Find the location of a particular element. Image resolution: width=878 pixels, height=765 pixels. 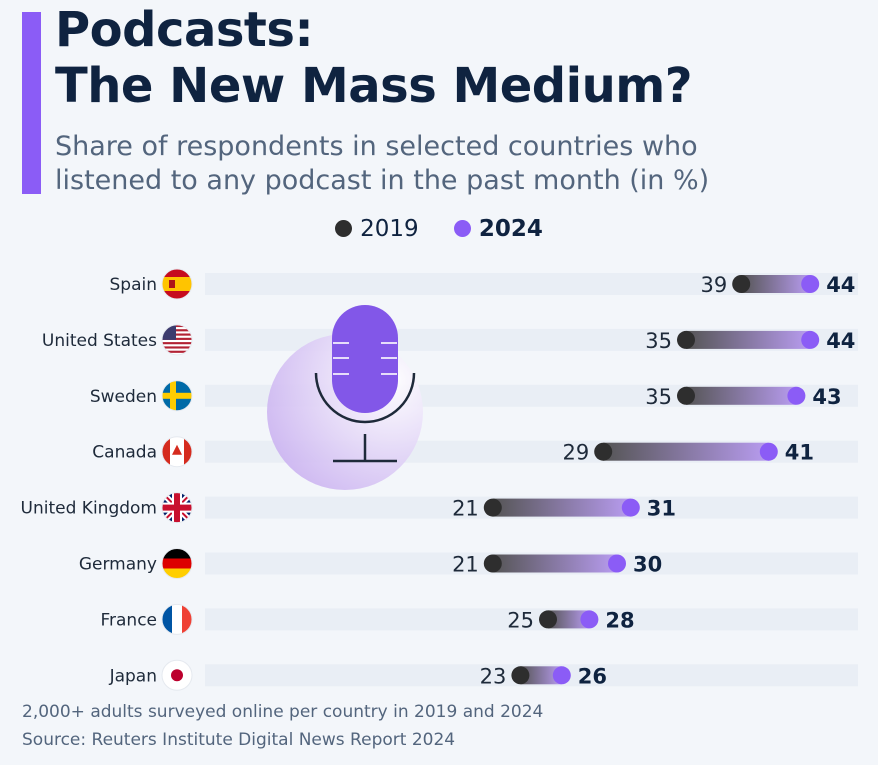

value-label-2024: 26 is located at coordinates (592, 676).